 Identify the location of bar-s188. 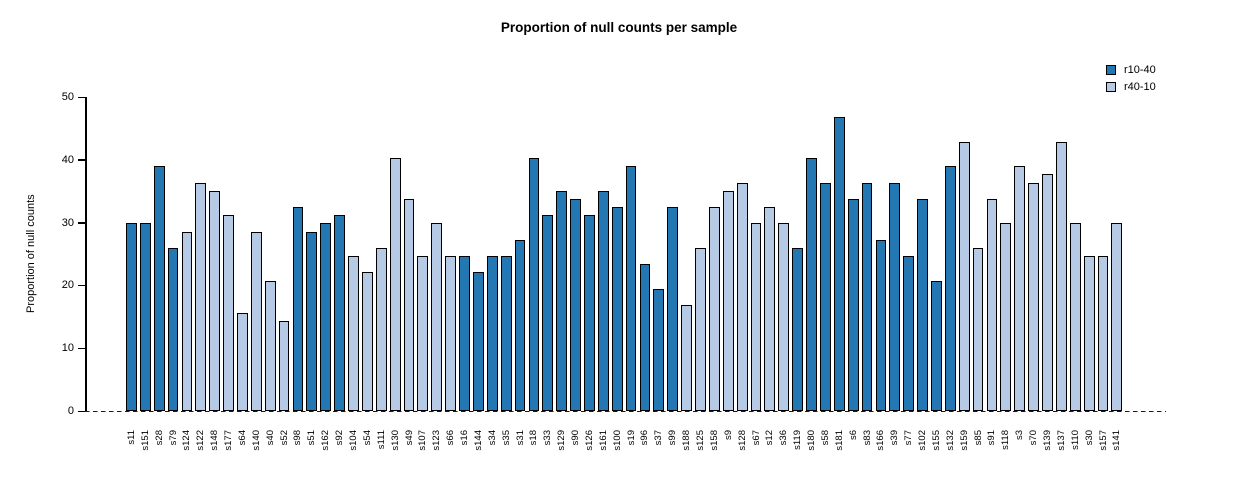
(686, 357).